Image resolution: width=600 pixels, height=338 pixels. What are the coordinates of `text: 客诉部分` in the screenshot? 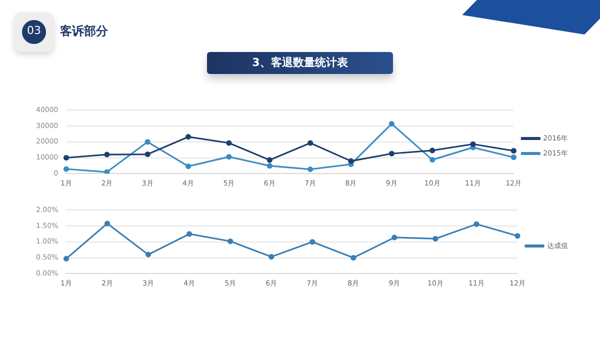 It's located at (84, 31).